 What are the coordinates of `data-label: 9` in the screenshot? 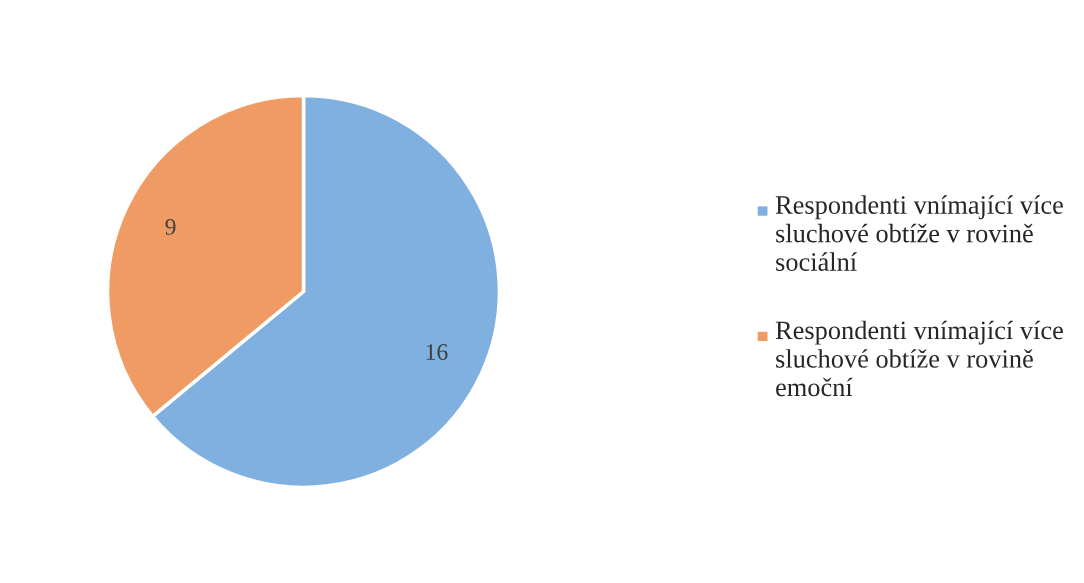 It's located at (170, 226).